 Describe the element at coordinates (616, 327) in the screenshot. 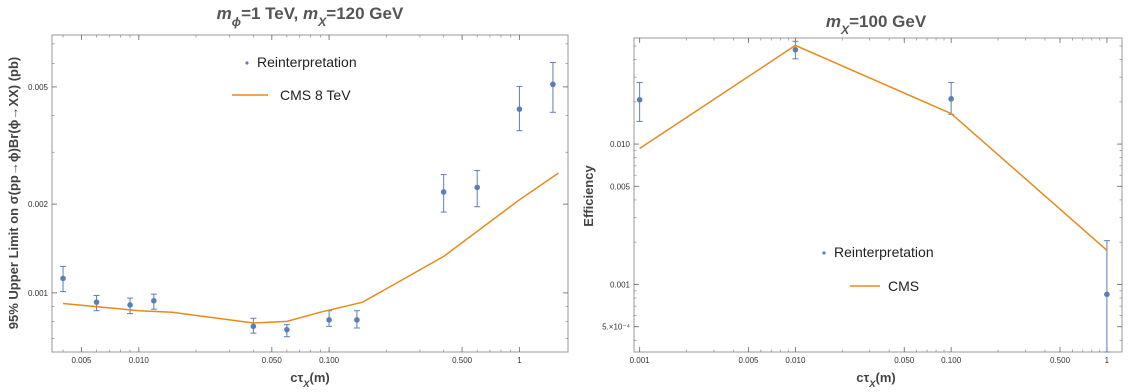

I see `y-tick-label: 5.×10⁻⁴` at that location.